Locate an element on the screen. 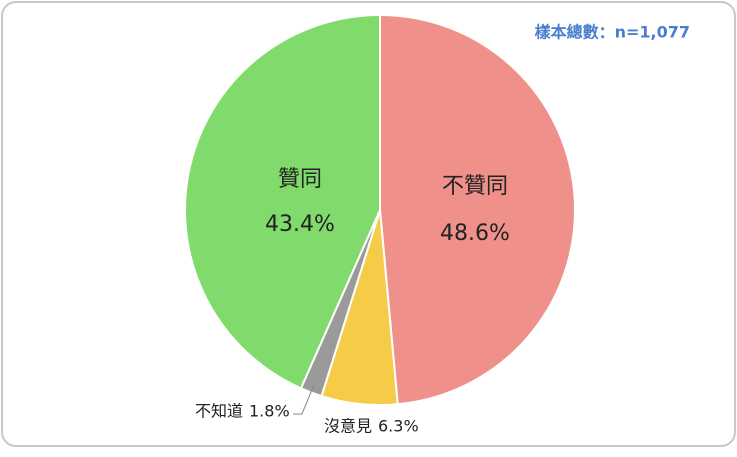 This screenshot has height=457, width=737. slice-label: 沒意見 is located at coordinates (348, 426).